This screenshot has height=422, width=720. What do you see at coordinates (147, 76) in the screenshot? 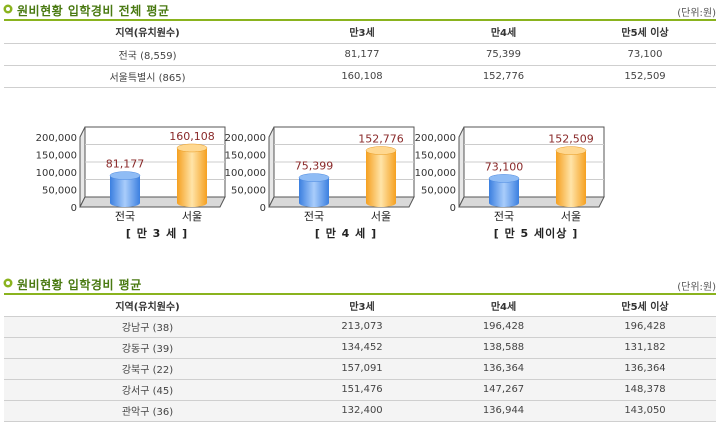
I see `region-cell: 서울특별시 (865)` at bounding box center [147, 76].